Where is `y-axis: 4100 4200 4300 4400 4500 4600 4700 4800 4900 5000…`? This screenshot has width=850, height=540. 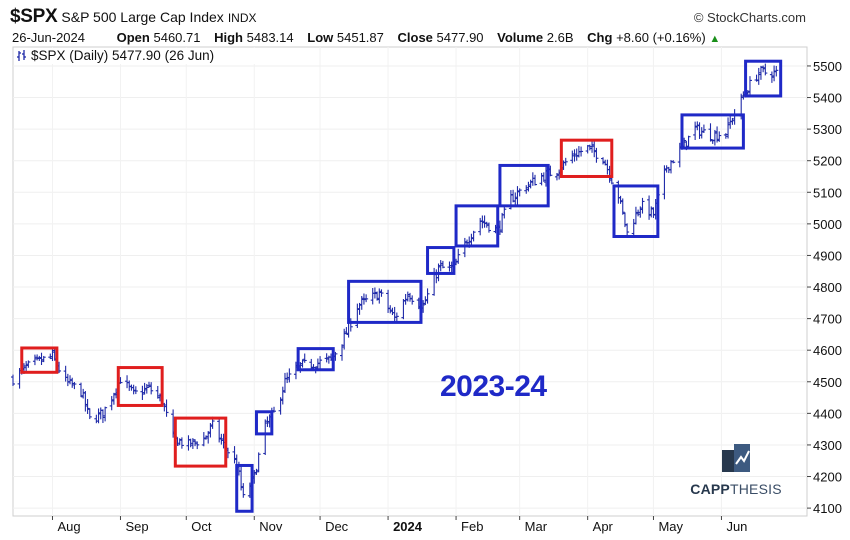
y-axis: 4100 4200 4300 4400 4500 4600 4700 4800 4900 5000… is located at coordinates (824, 287).